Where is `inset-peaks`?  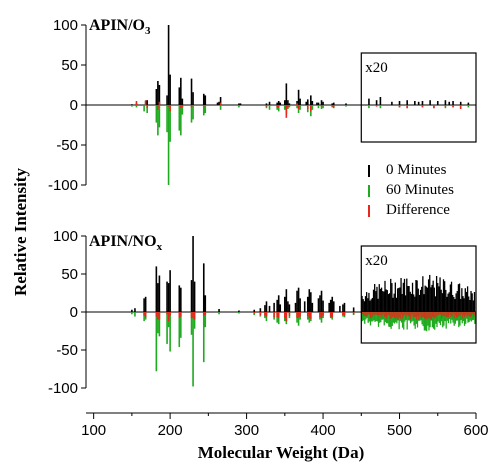 inset-peaks is located at coordinates (418, 303).